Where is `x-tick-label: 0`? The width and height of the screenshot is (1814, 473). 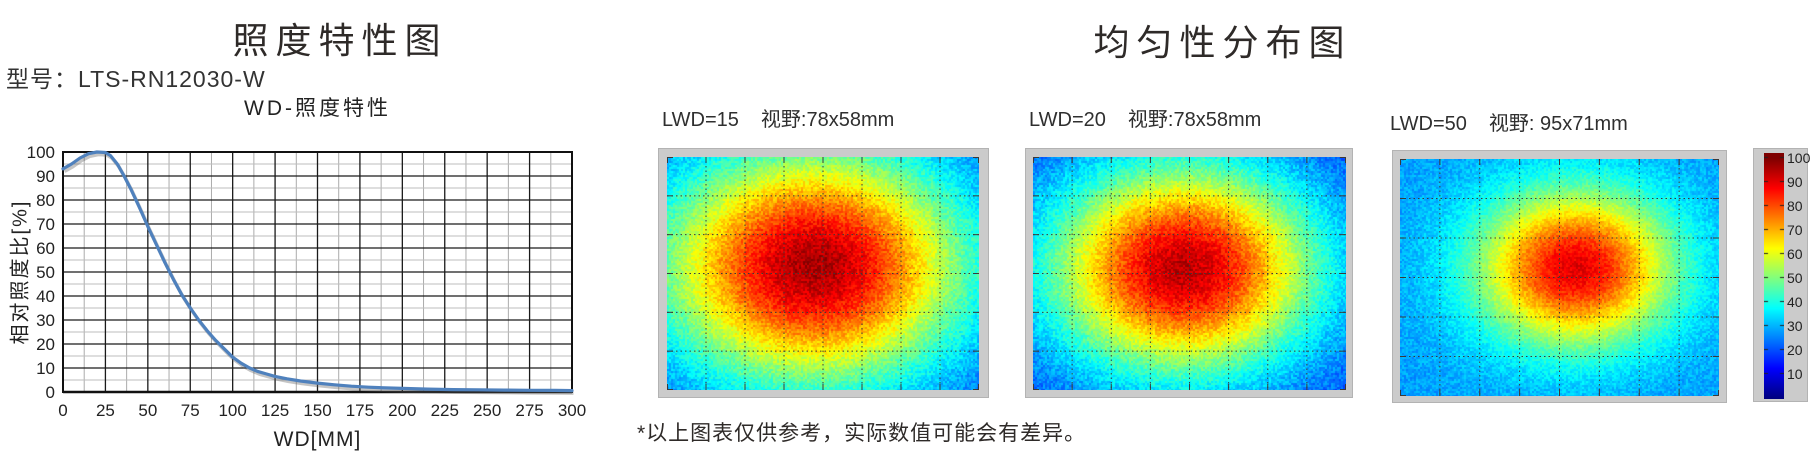
x-tick-label: 0 is located at coordinates (62, 410).